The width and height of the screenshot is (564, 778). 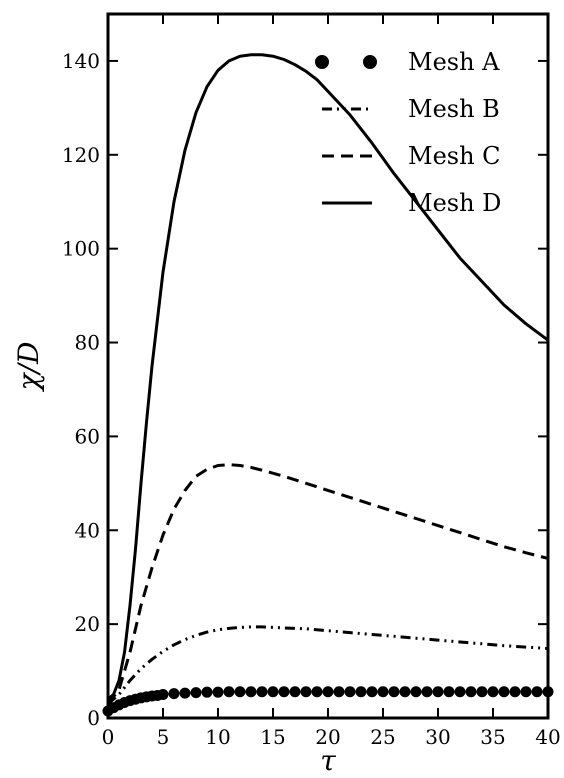 What do you see at coordinates (492, 737) in the screenshot?
I see `x-tick-label: 35` at bounding box center [492, 737].